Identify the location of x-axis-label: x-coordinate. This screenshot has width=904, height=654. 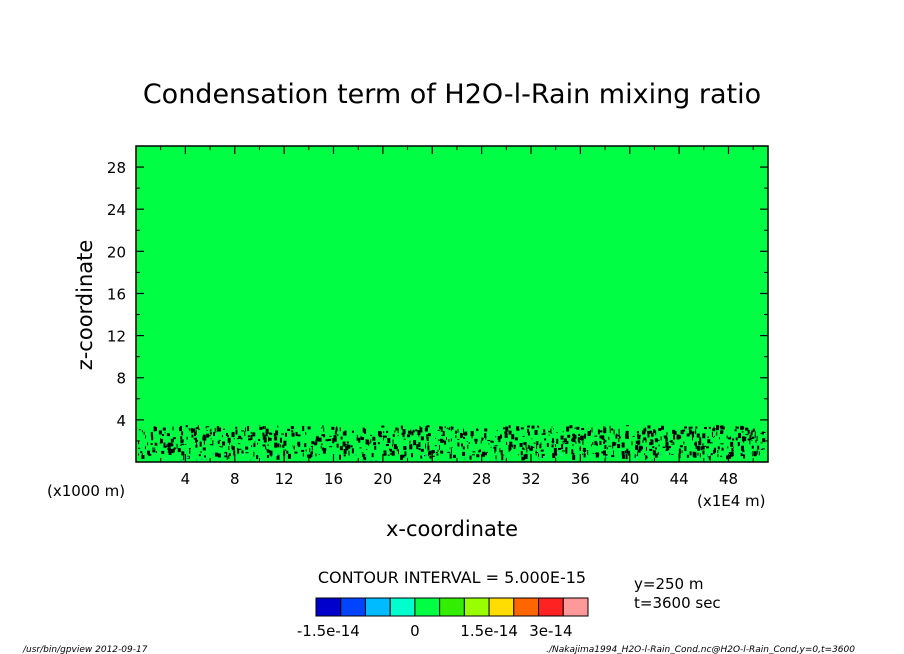
(452, 529).